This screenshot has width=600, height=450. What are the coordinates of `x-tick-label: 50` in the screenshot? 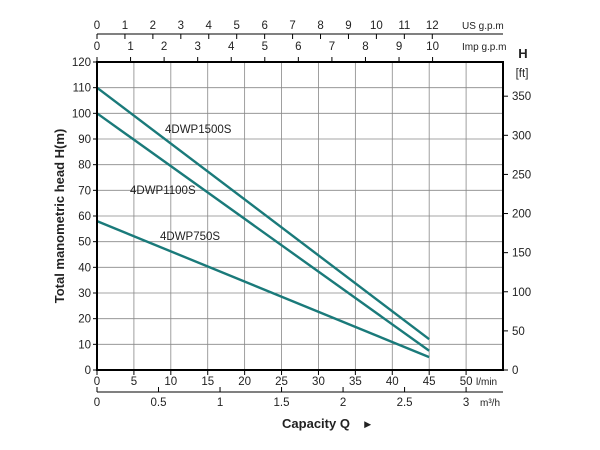 It's located at (466, 382).